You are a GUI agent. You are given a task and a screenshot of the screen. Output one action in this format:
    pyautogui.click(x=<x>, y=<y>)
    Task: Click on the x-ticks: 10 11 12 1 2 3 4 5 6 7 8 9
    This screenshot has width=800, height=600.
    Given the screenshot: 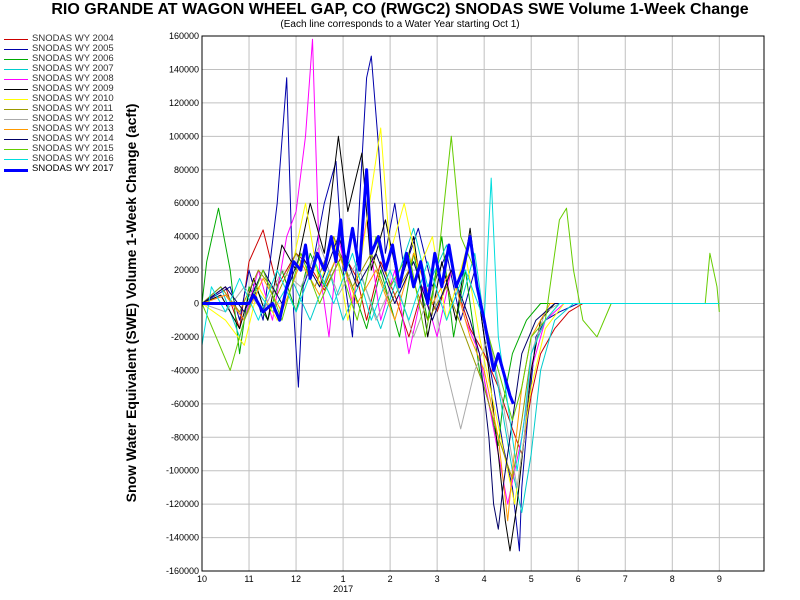 What is the action you would take?
    pyautogui.click(x=459, y=579)
    